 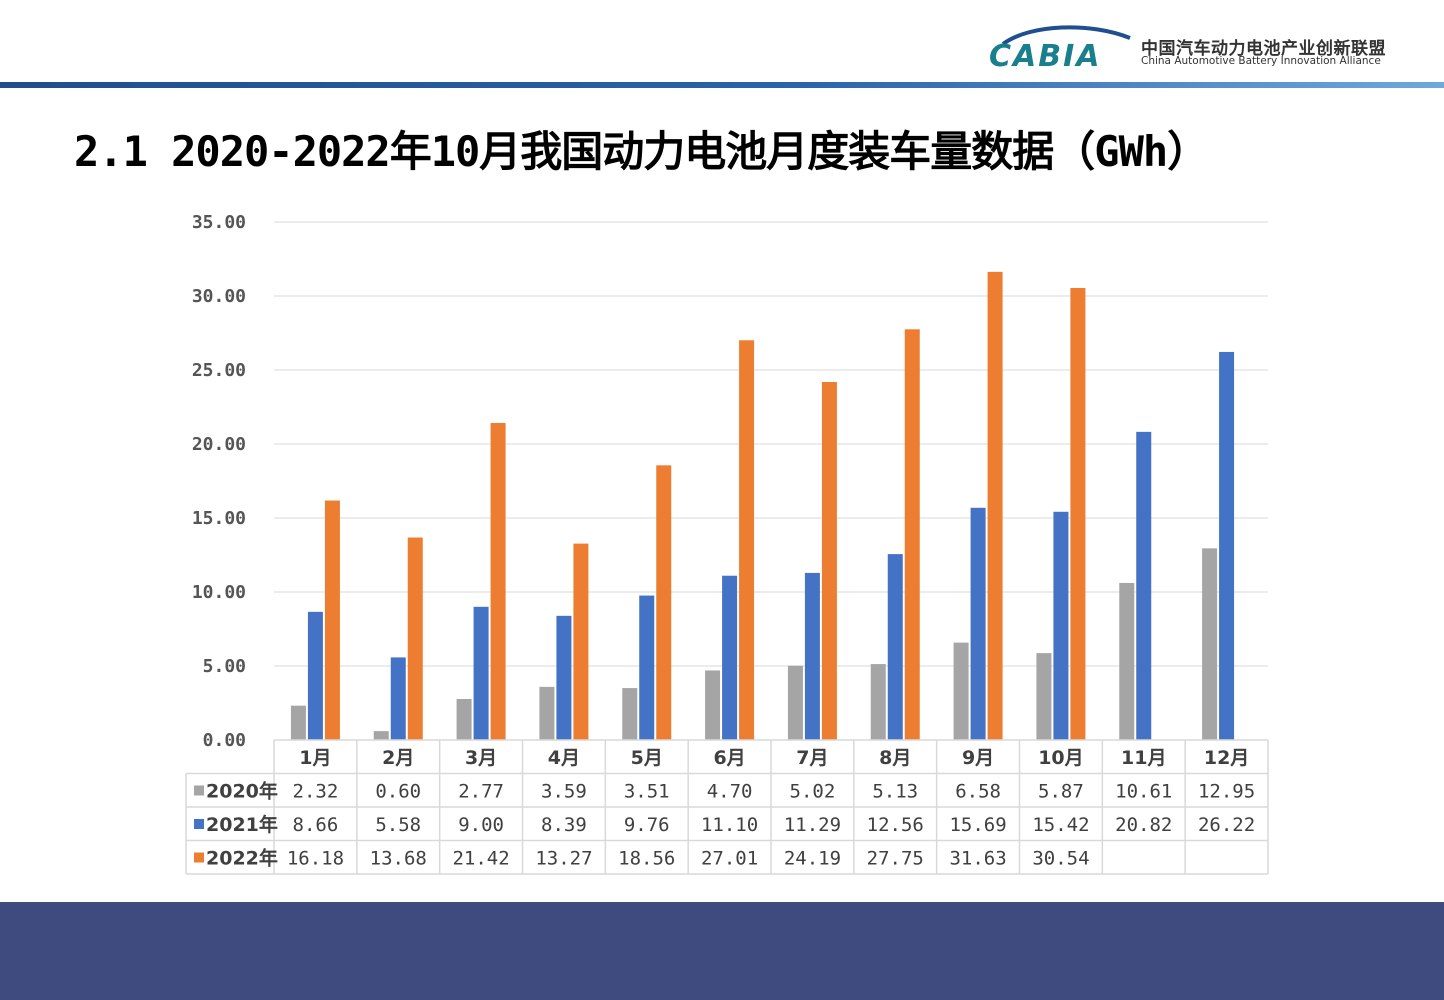 What do you see at coordinates (564, 758) in the screenshot?
I see `x-tick-label: 4月` at bounding box center [564, 758].